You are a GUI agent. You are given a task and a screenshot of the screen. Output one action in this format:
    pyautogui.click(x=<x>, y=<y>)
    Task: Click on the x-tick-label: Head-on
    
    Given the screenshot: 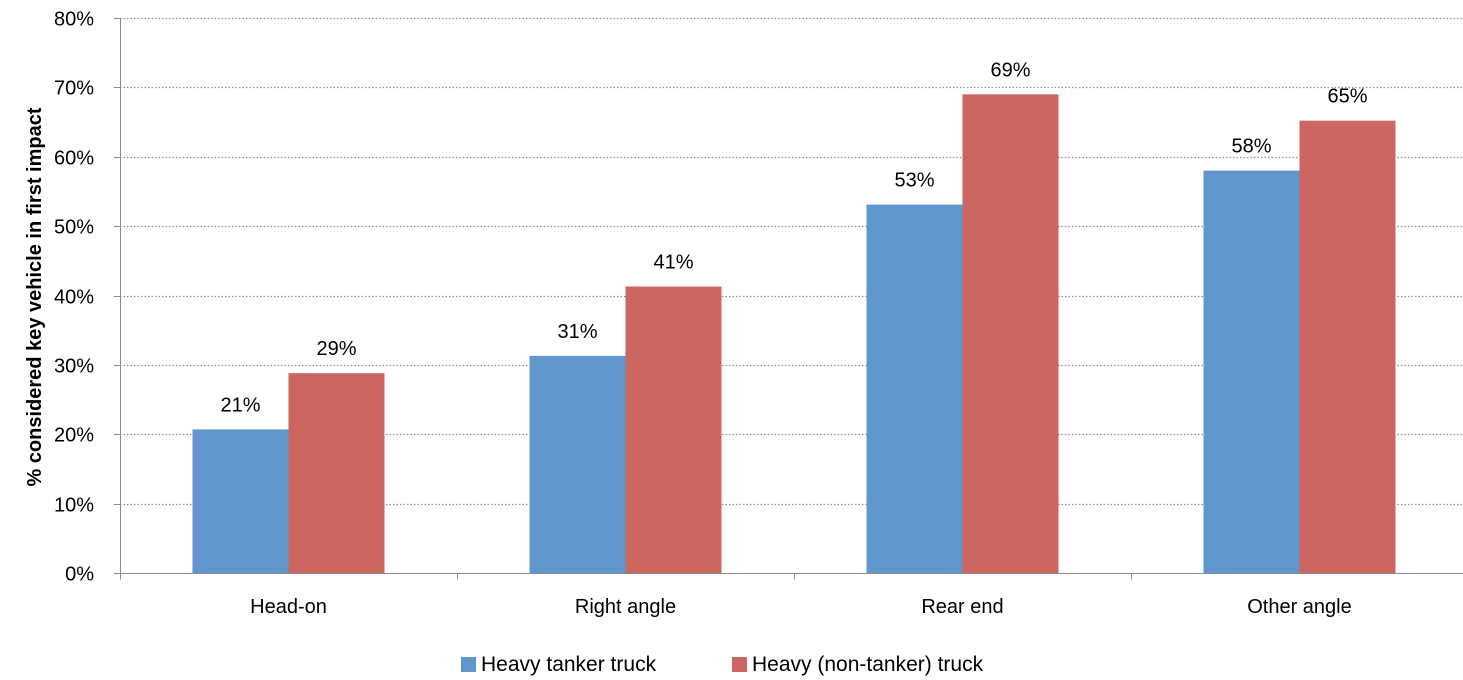 What is the action you would take?
    pyautogui.click(x=288, y=607)
    